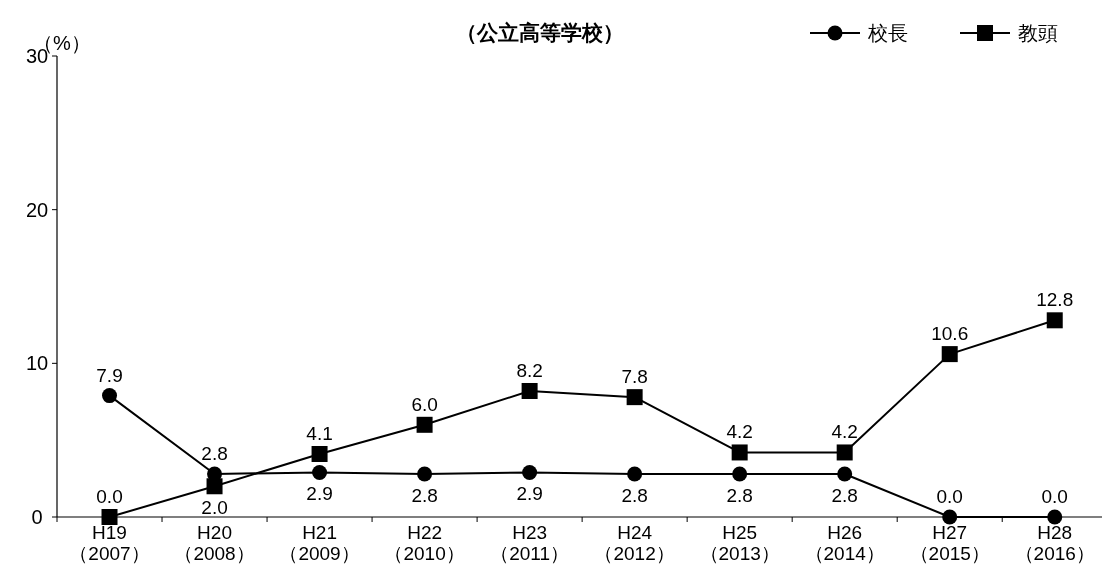  Describe the element at coordinates (530, 543) in the screenshot. I see `xtick: H23 （2011）` at that location.